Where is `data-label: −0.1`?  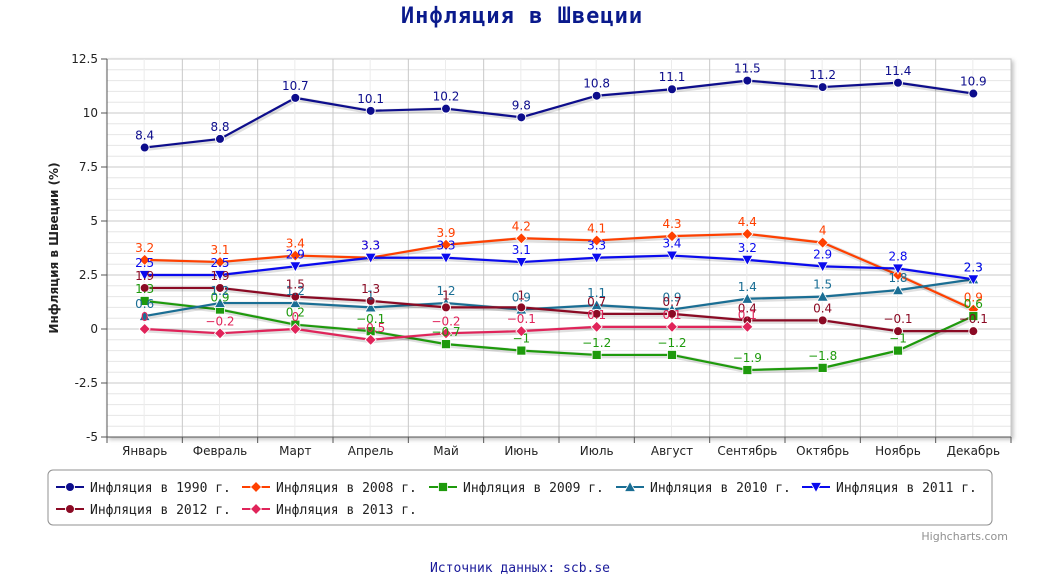
data-label: −0.1 is located at coordinates (897, 319).